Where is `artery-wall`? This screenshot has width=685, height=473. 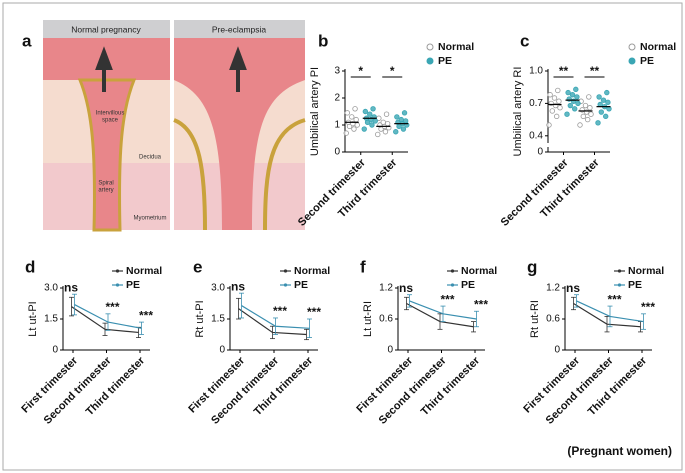 artery-wall is located at coordinates (239, 174).